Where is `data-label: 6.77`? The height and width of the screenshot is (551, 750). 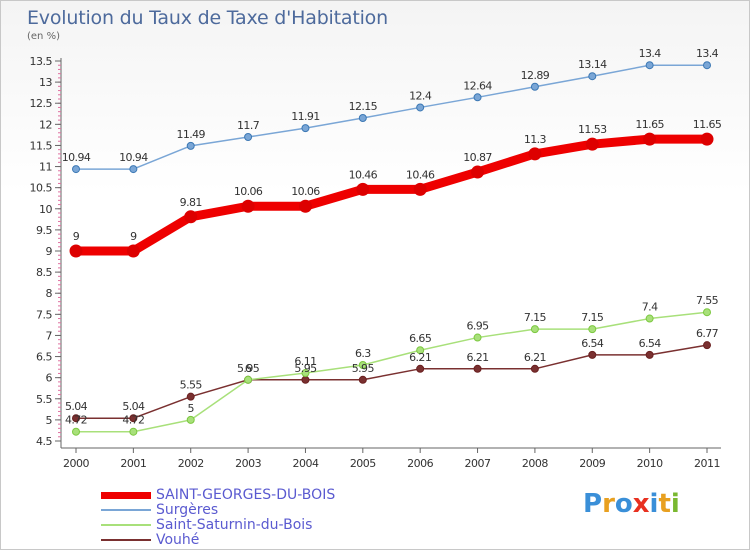 data-label: 6.77 is located at coordinates (707, 333).